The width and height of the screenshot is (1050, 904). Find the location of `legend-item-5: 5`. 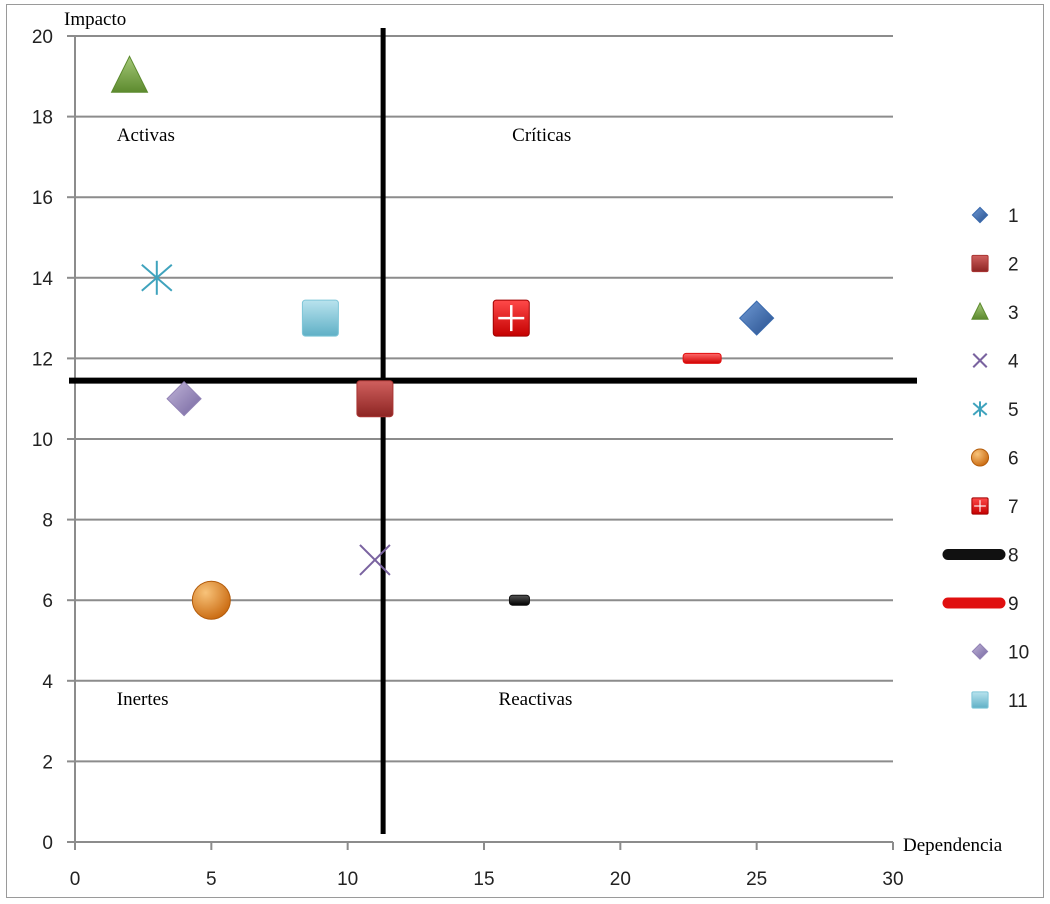

legend-item-5: 5 is located at coordinates (995, 410).